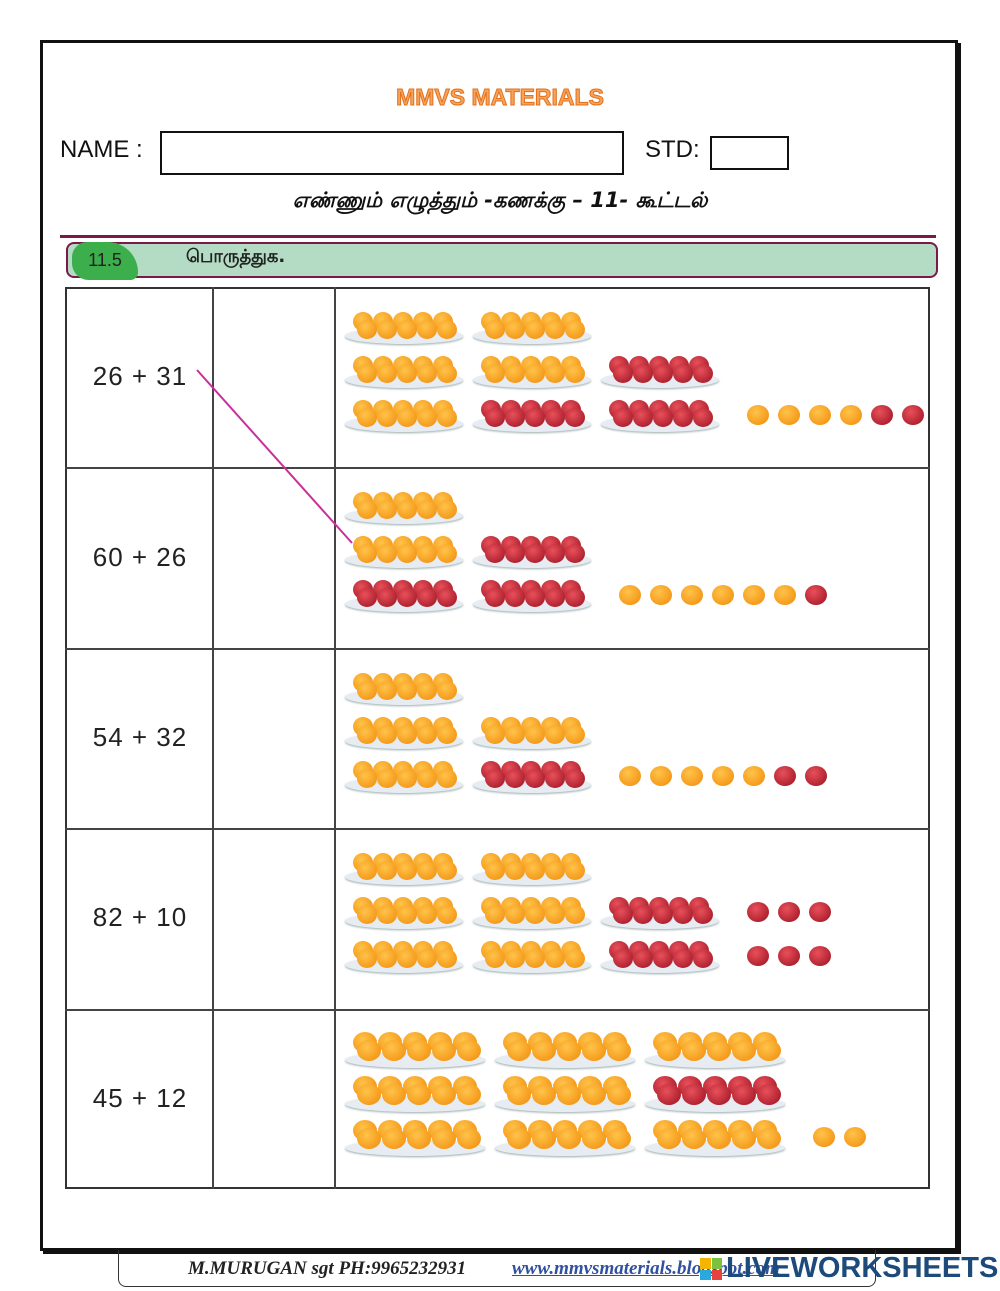  I want to click on name-input, so click(392, 153).